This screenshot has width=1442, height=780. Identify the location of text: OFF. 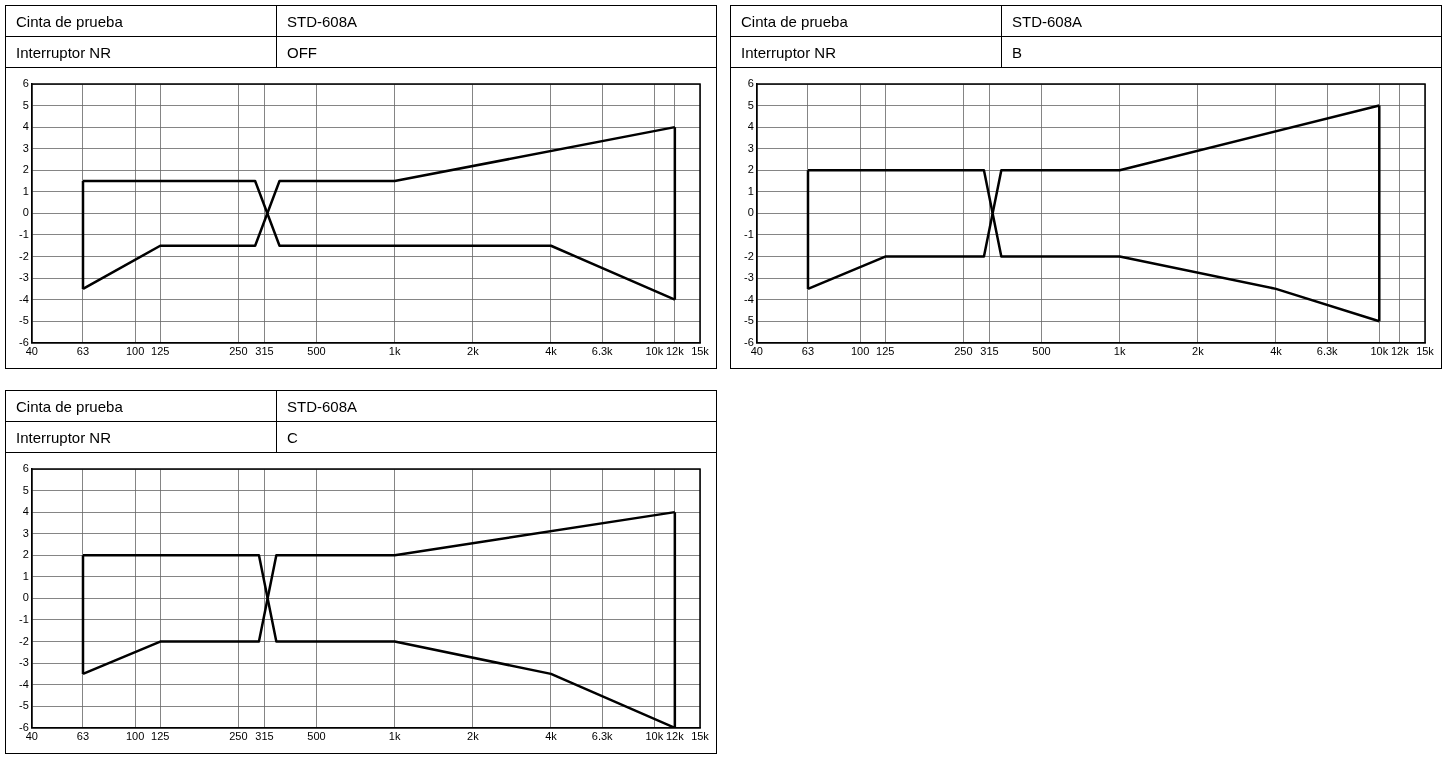
(496, 52).